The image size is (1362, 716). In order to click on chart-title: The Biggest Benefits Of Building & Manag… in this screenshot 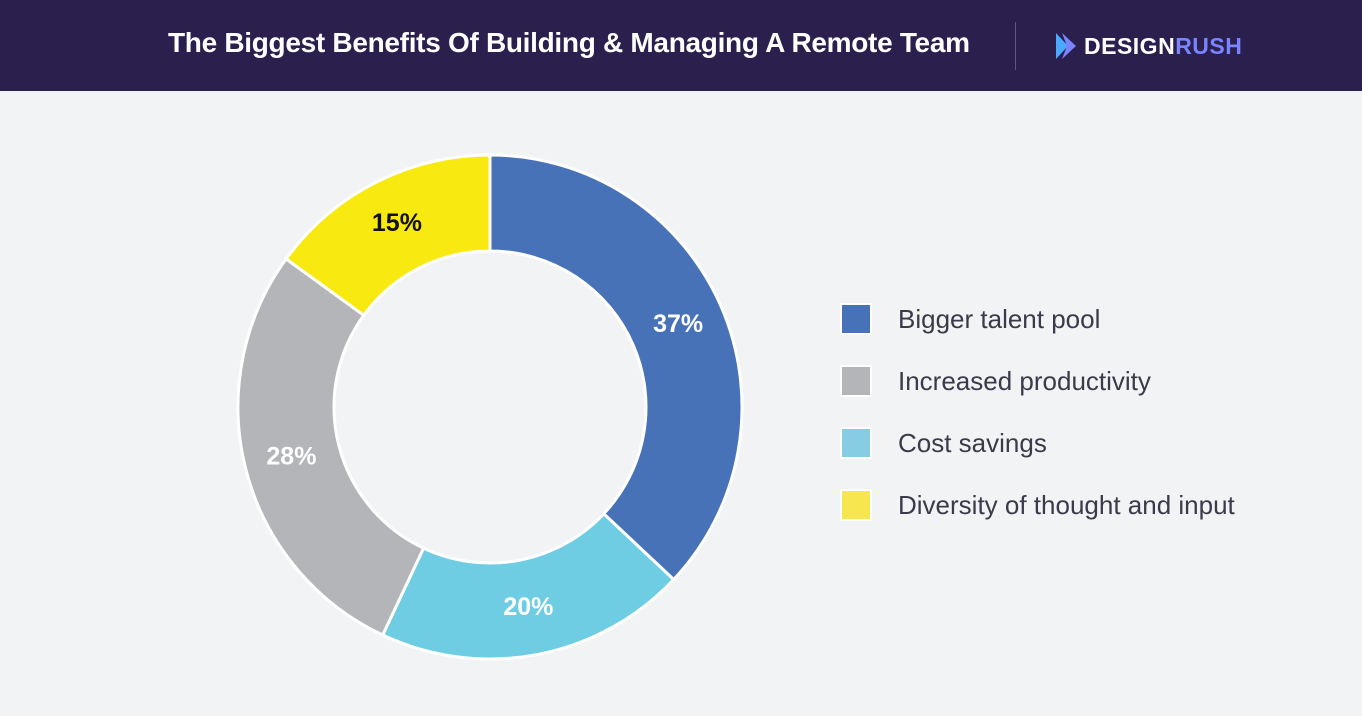, I will do `click(569, 42)`.